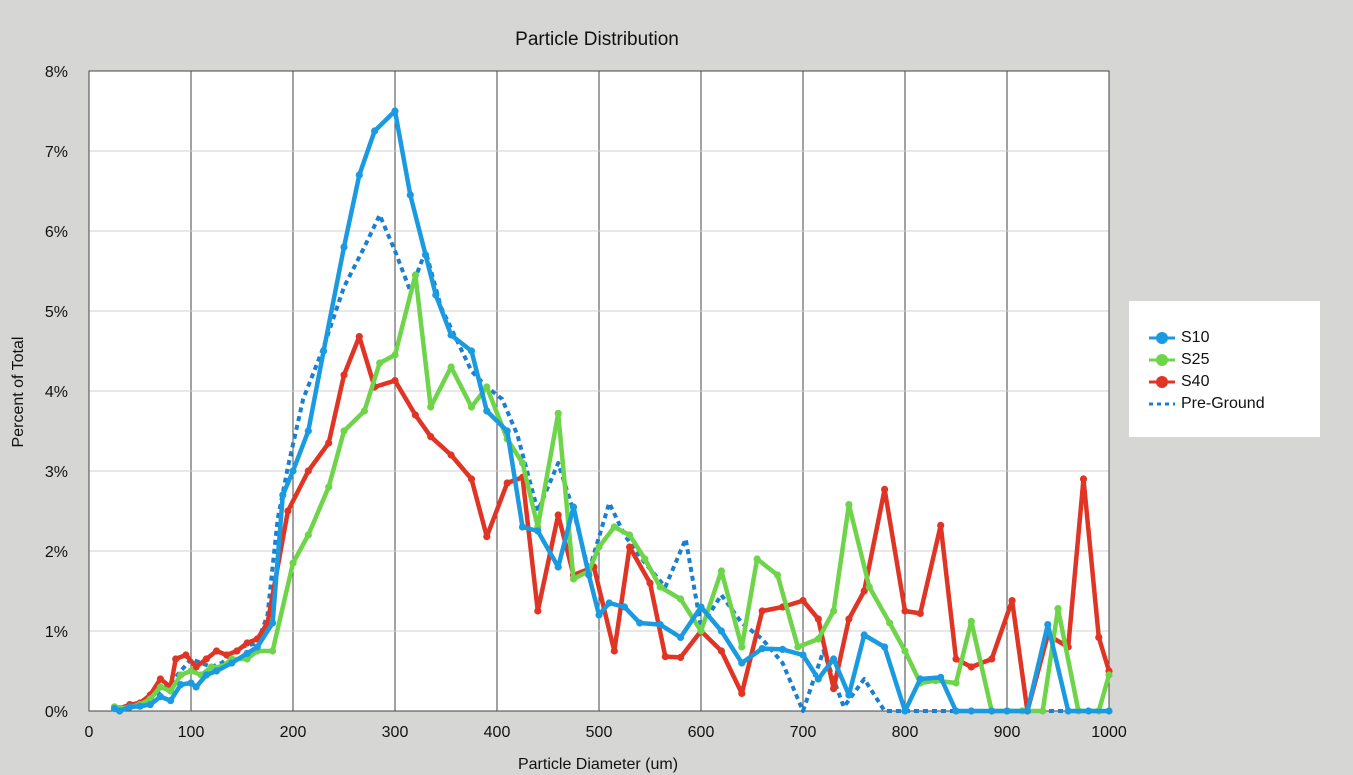  What do you see at coordinates (89, 732) in the screenshot?
I see `x-tick-label: 0` at bounding box center [89, 732].